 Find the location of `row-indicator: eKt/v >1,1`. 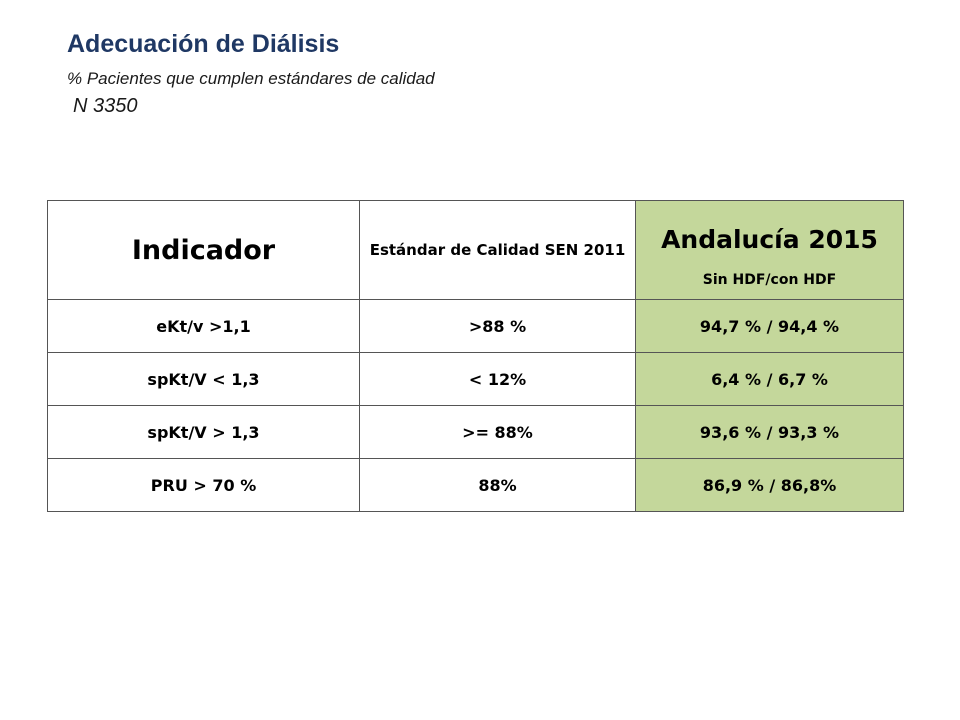

row-indicator: eKt/v >1,1 is located at coordinates (203, 326).